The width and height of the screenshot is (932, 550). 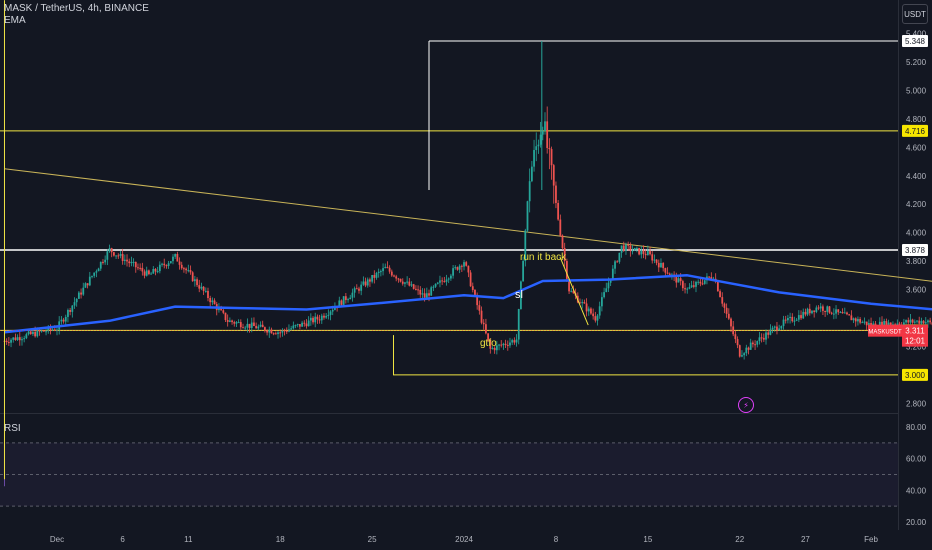 What do you see at coordinates (280, 539) in the screenshot?
I see `x-tick-label: 18` at bounding box center [280, 539].